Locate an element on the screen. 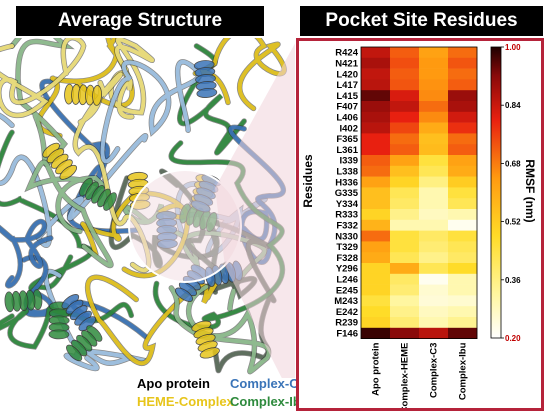  zoom-connector-wedge is located at coordinates (255, 210).